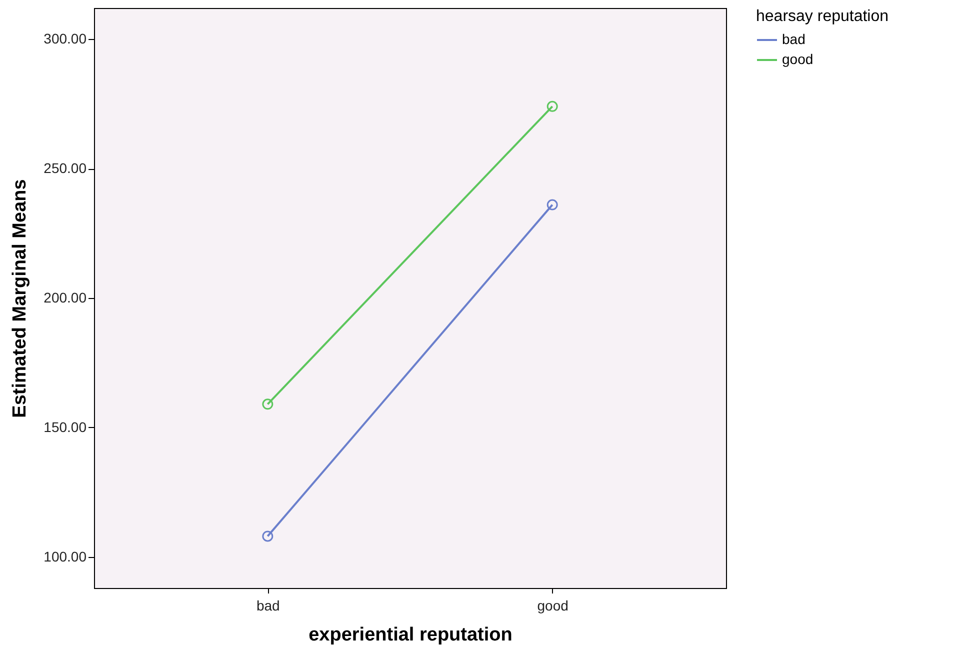  What do you see at coordinates (20, 298) in the screenshot?
I see `y-axis-title: Estimated Marginal Means` at bounding box center [20, 298].